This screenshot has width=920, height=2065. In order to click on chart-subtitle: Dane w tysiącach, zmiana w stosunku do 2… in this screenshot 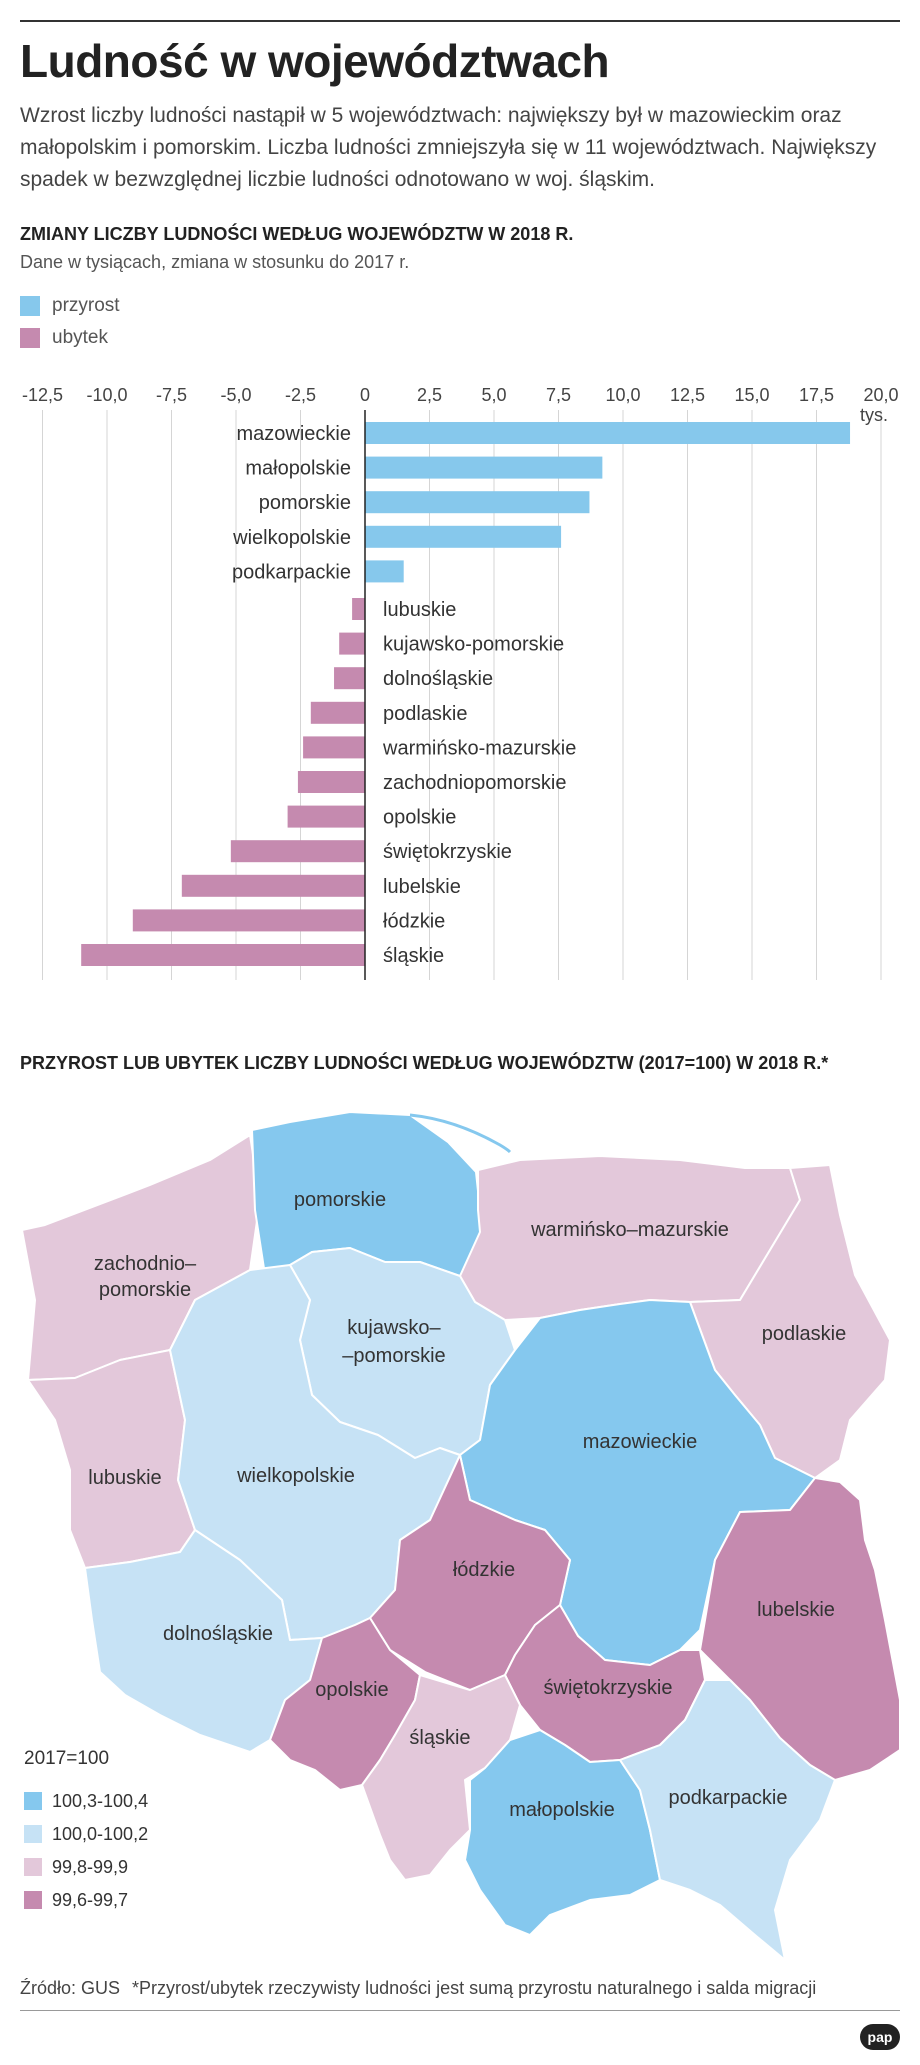, I will do `click(215, 262)`.